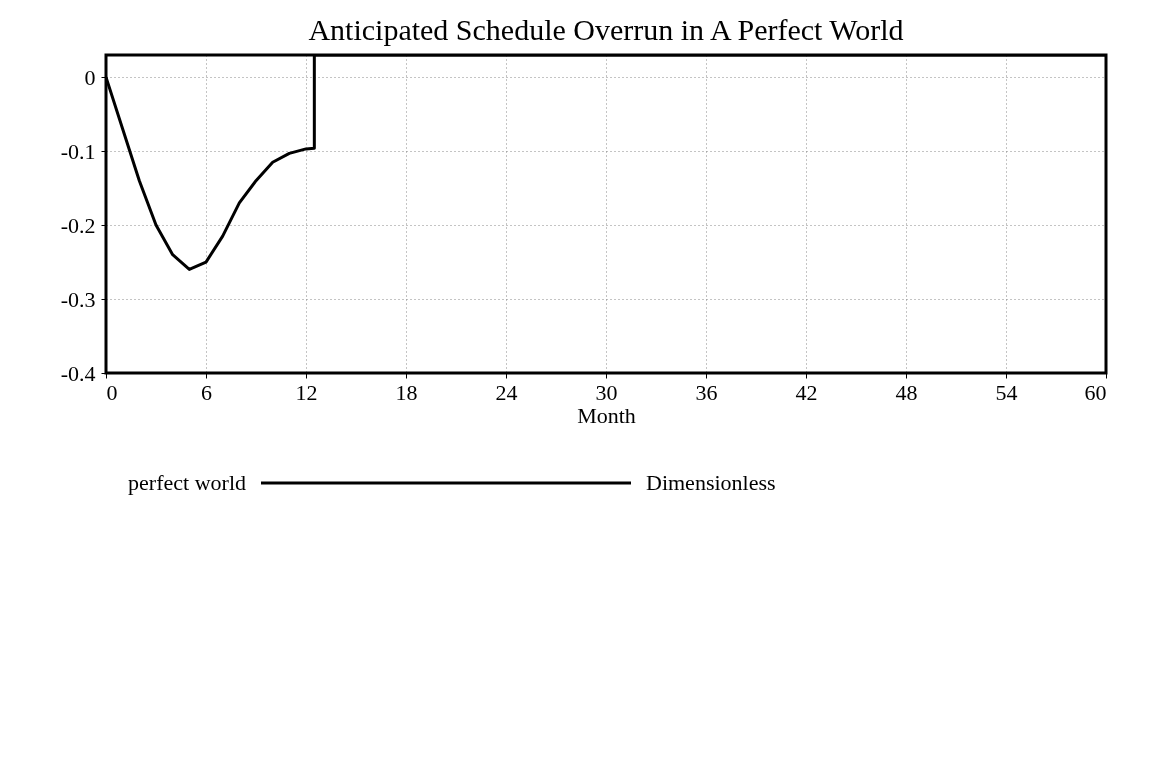 The width and height of the screenshot is (1151, 775). Describe the element at coordinates (187, 482) in the screenshot. I see `text: perfect world` at that location.